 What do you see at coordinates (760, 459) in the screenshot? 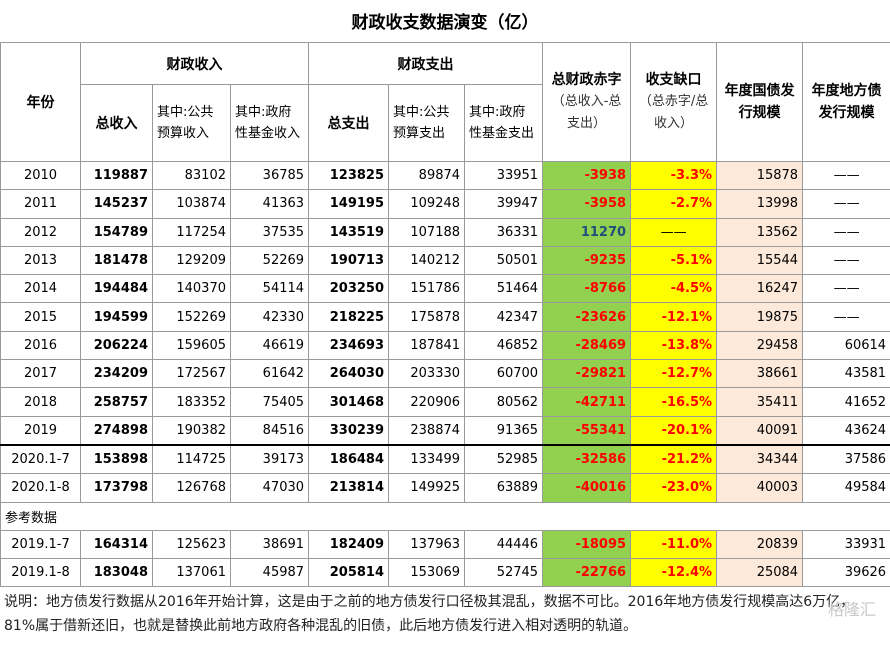
I see `national-bond-cell: 34344` at bounding box center [760, 459].